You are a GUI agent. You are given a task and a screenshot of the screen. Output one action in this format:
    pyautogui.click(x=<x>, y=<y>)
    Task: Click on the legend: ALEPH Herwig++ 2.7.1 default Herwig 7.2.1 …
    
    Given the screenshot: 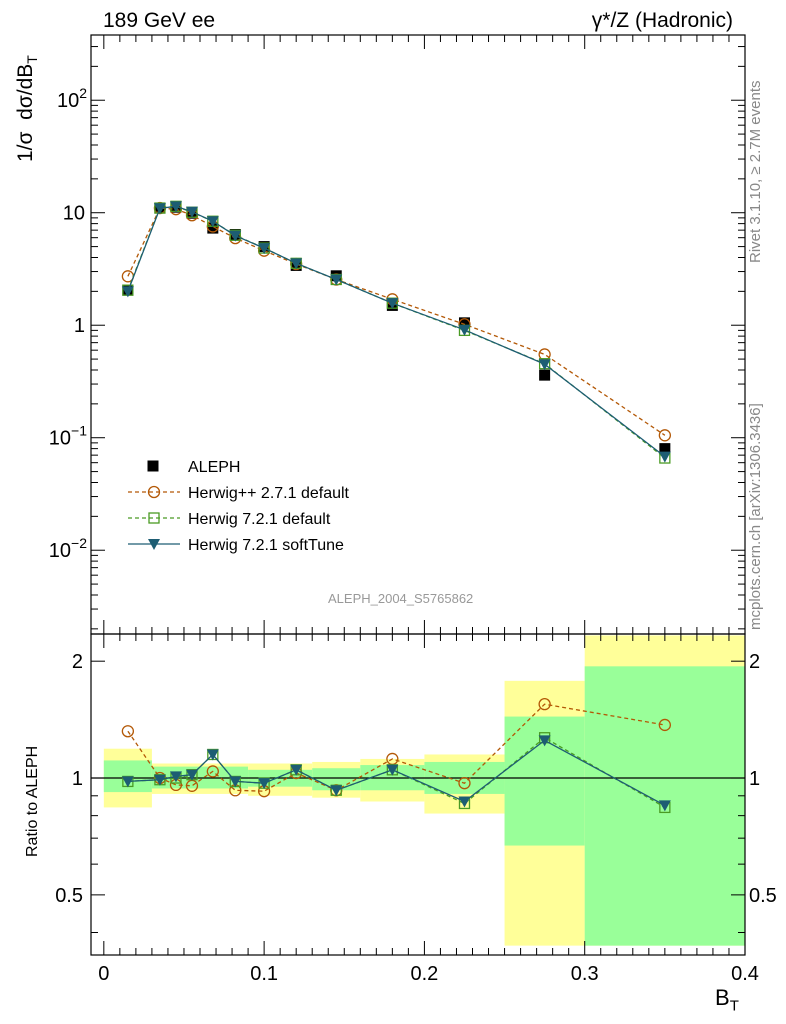 What is the action you would take?
    pyautogui.click(x=239, y=506)
    